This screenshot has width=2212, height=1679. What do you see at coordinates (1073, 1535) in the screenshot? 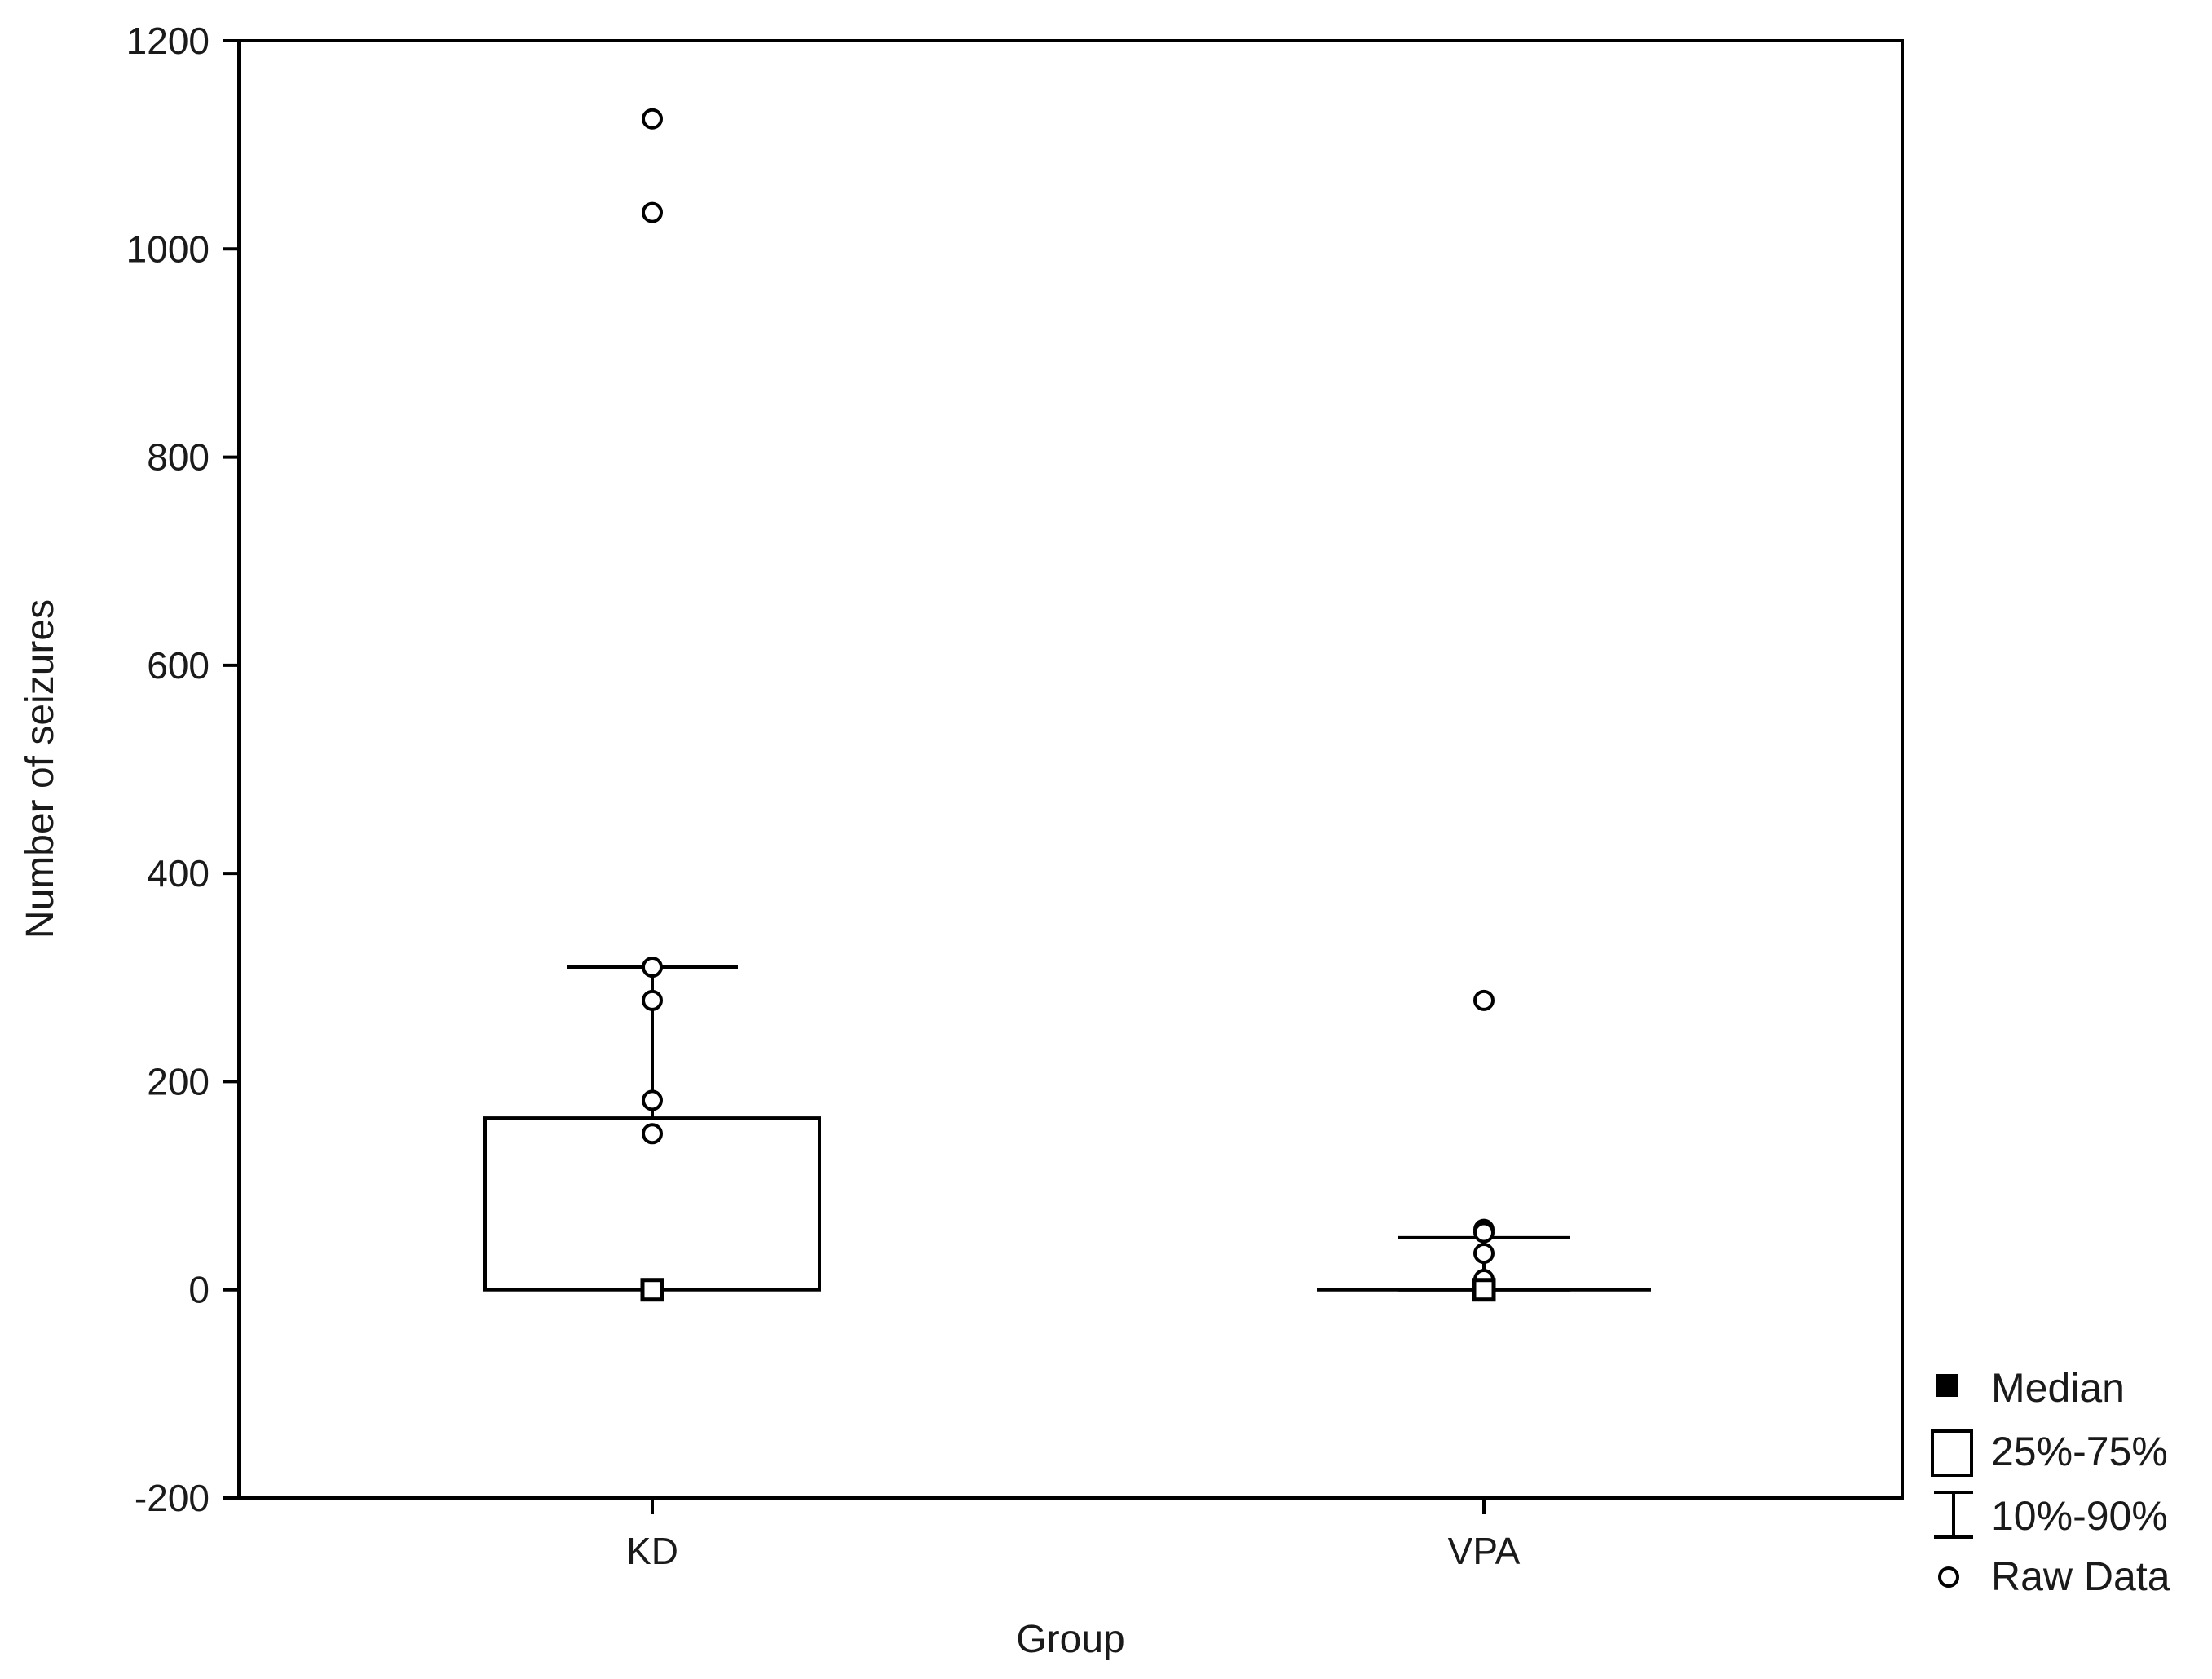
I see `x-axis: KD VPA` at bounding box center [1073, 1535].